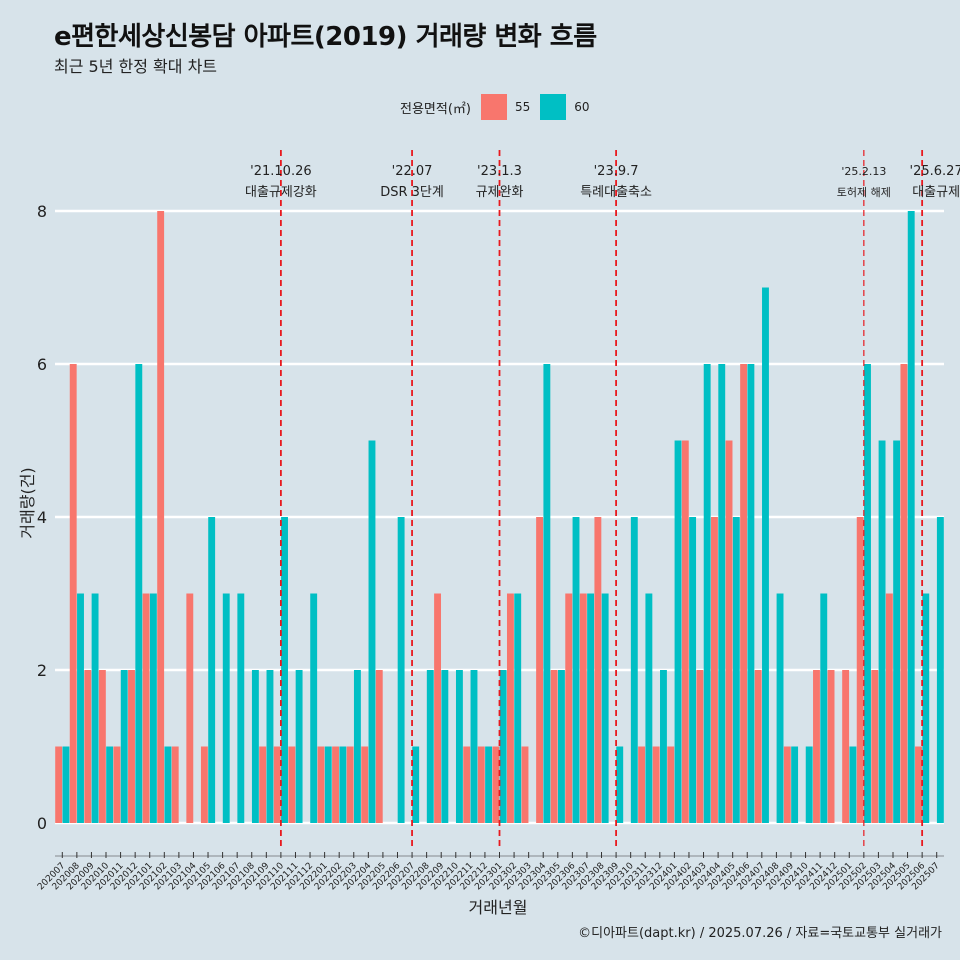 The image size is (960, 960). What do you see at coordinates (936, 192) in the screenshot?
I see `event-label-202506: 대출규제` at bounding box center [936, 192].